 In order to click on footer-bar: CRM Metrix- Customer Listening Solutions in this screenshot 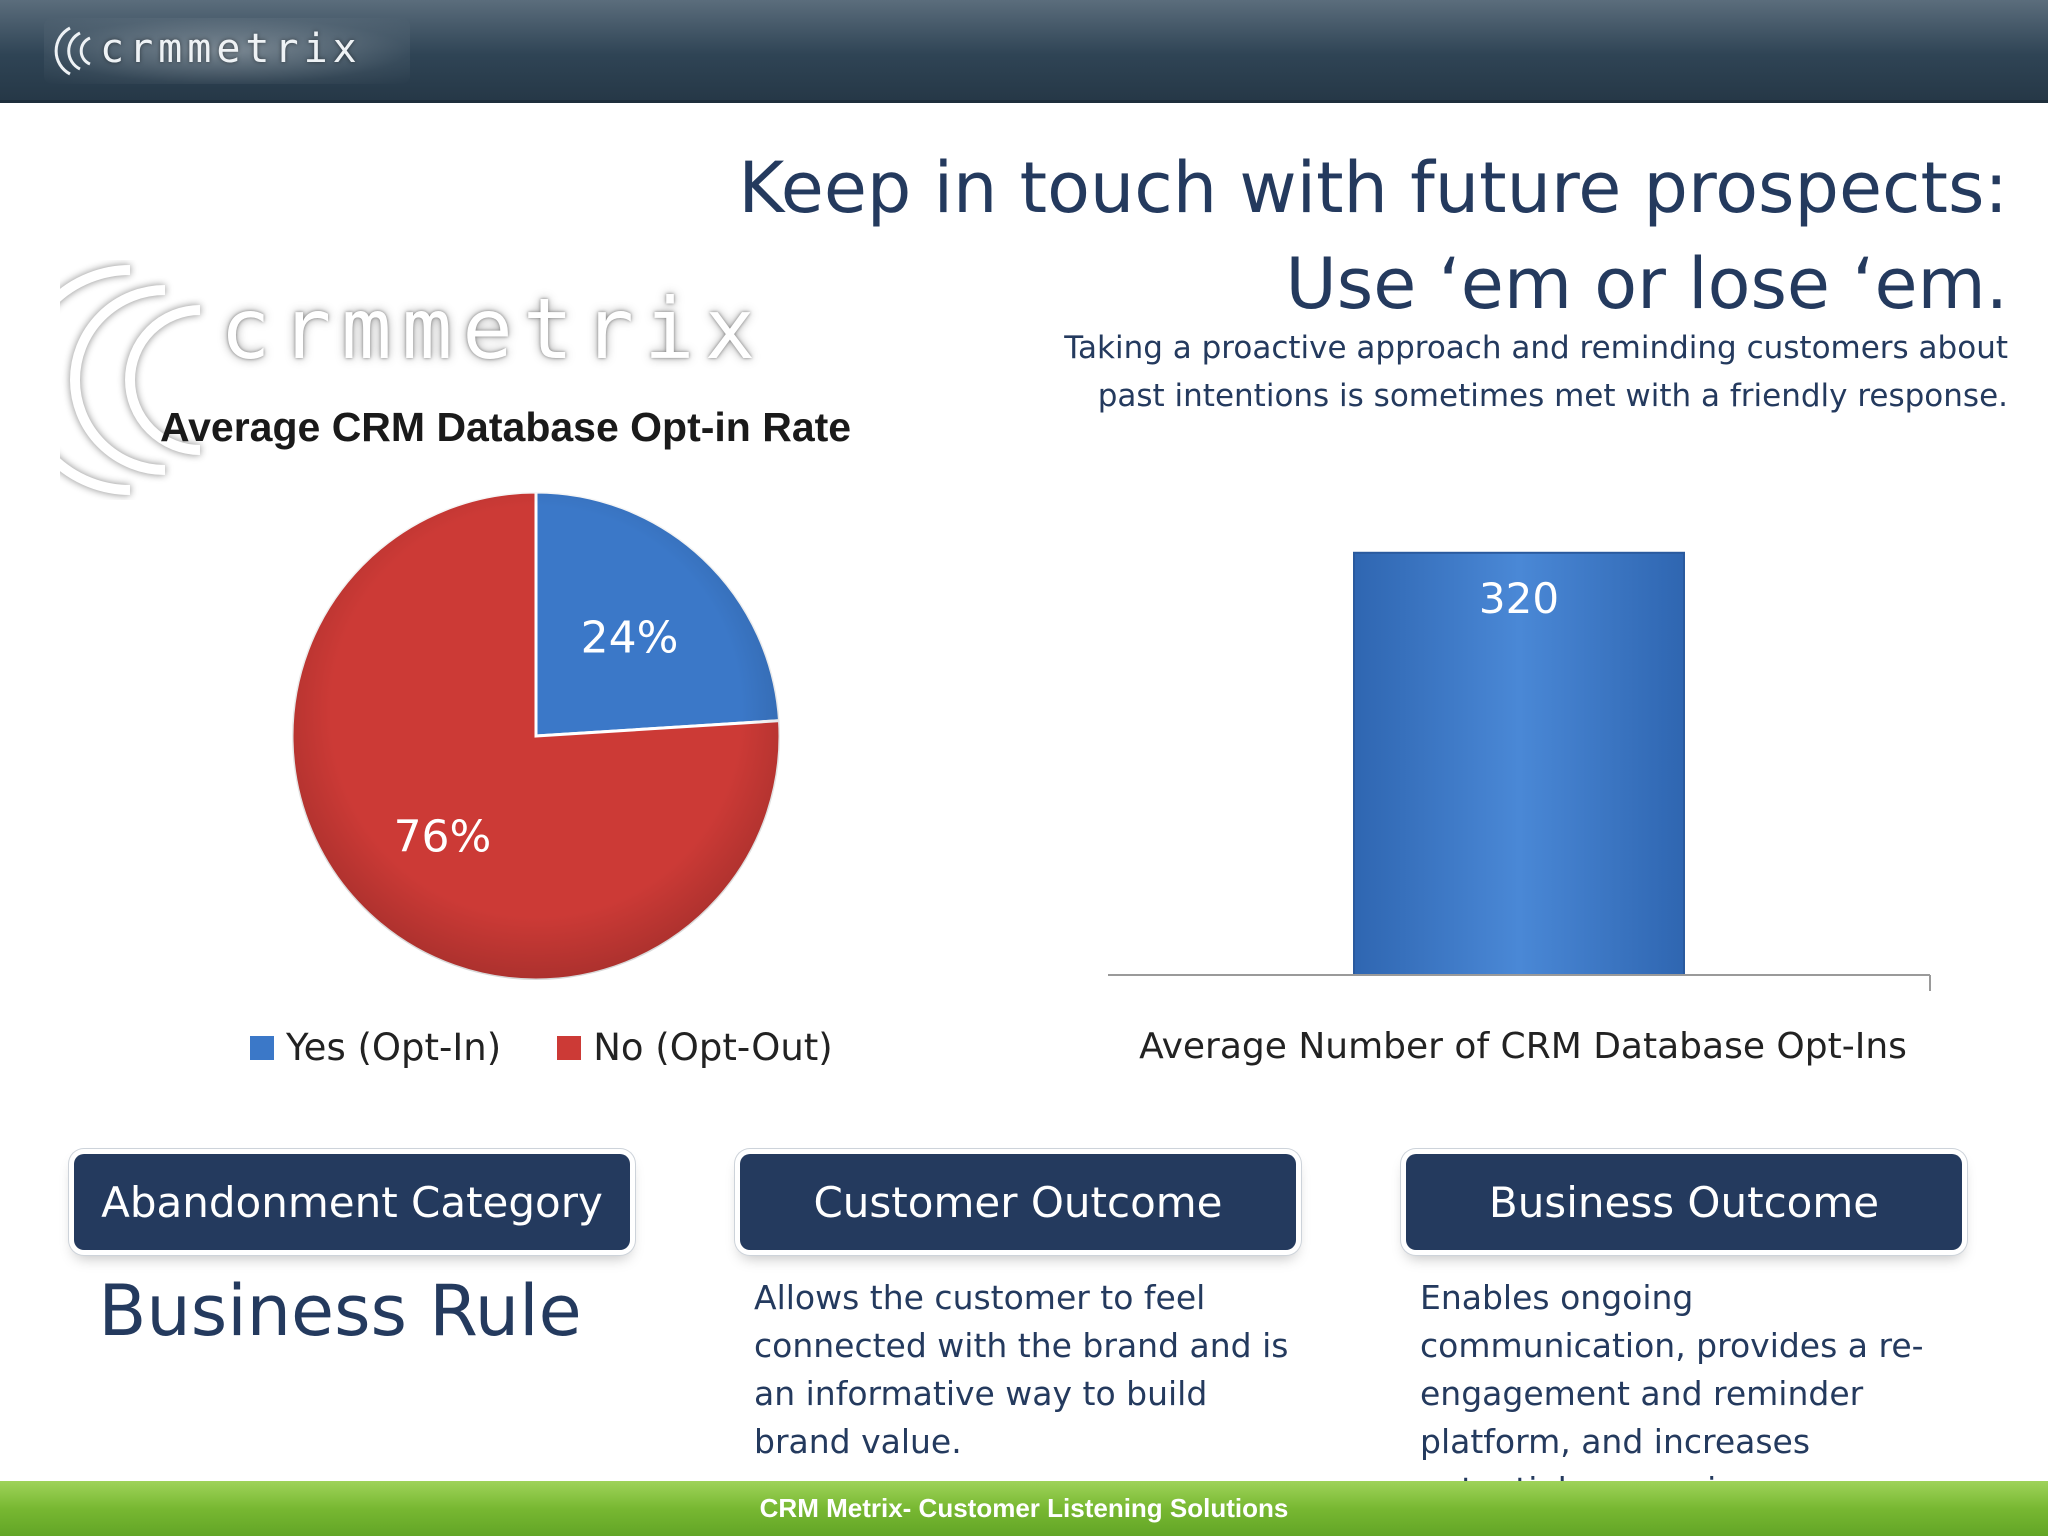, I will do `click(1024, 1508)`.